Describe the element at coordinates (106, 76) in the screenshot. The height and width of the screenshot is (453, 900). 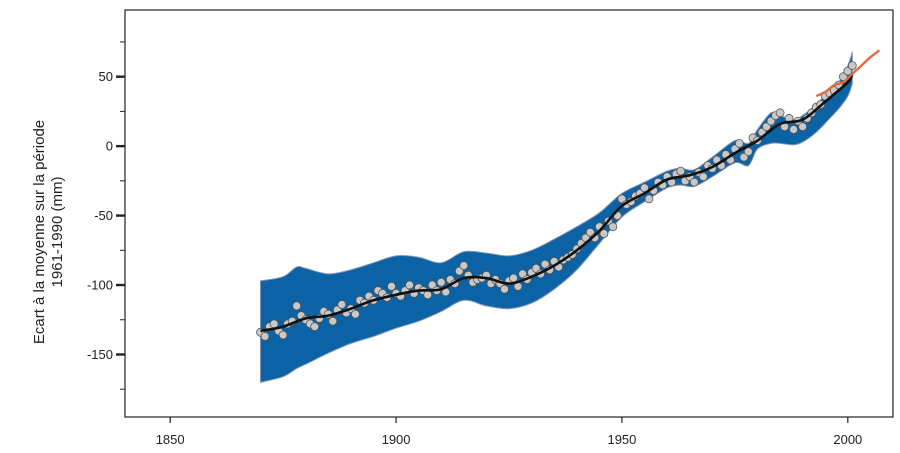
I see `y-tick-label: 50` at that location.